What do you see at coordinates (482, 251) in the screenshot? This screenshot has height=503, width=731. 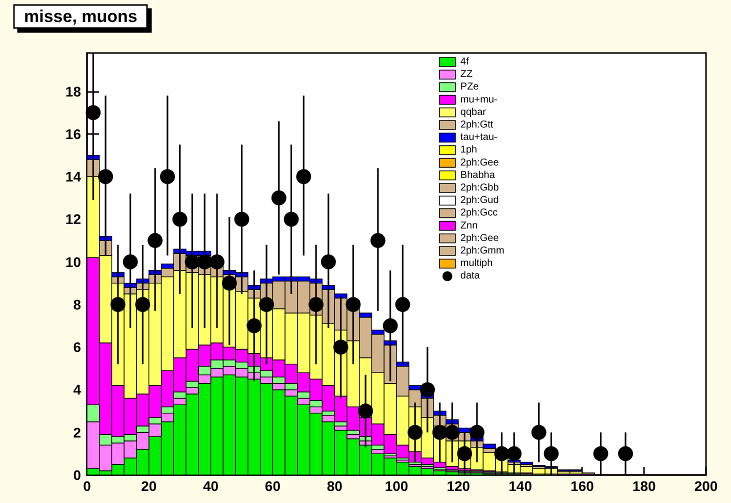 I see `legend-label: 2ph:Gmm` at bounding box center [482, 251].